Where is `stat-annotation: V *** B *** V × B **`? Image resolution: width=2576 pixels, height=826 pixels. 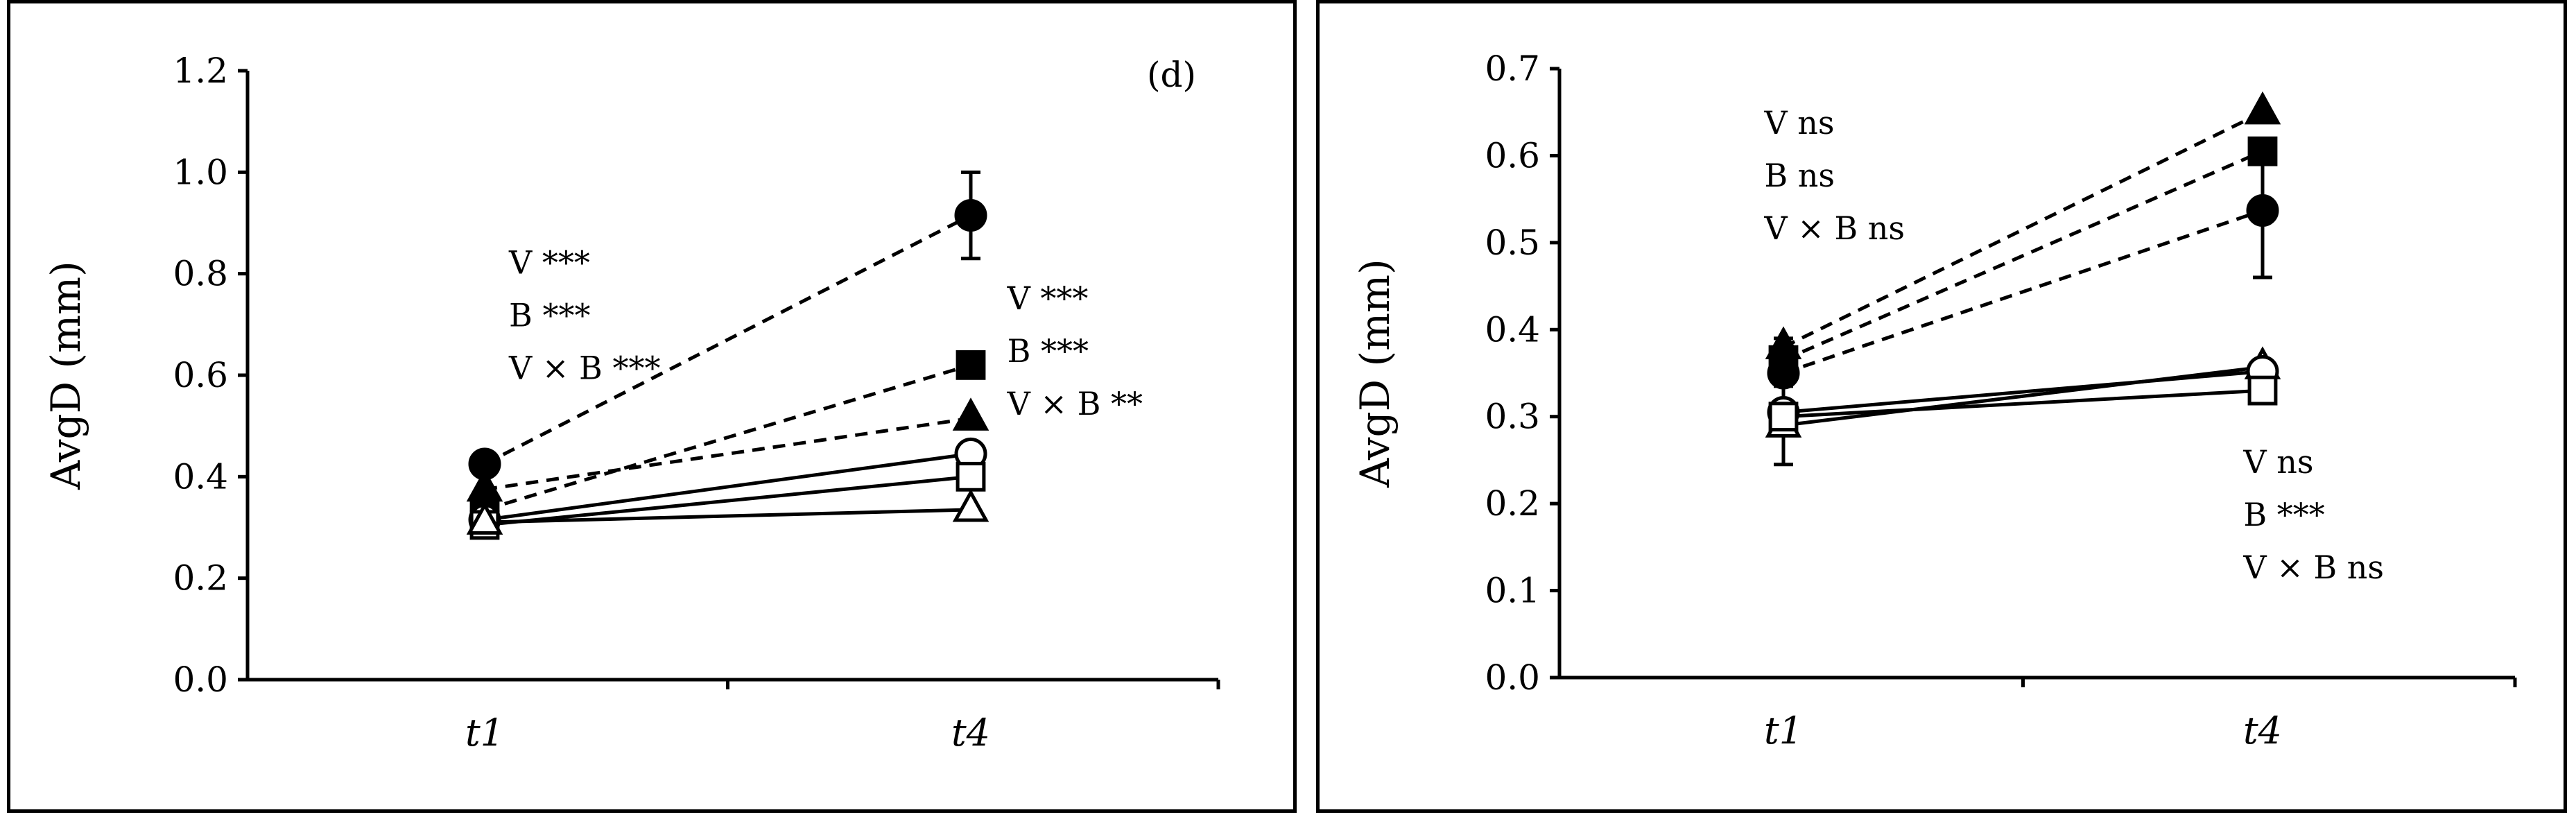 stat-annotation: V *** B *** V × B ** is located at coordinates (1075, 350).